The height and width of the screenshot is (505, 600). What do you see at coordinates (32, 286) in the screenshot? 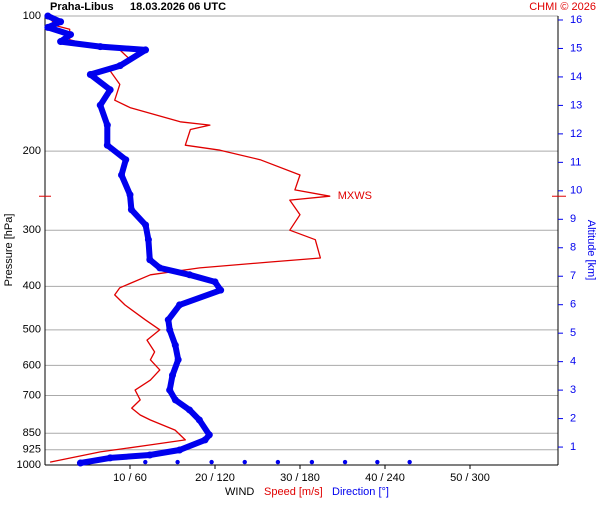
I see `y-tick-label: 400` at bounding box center [32, 286].